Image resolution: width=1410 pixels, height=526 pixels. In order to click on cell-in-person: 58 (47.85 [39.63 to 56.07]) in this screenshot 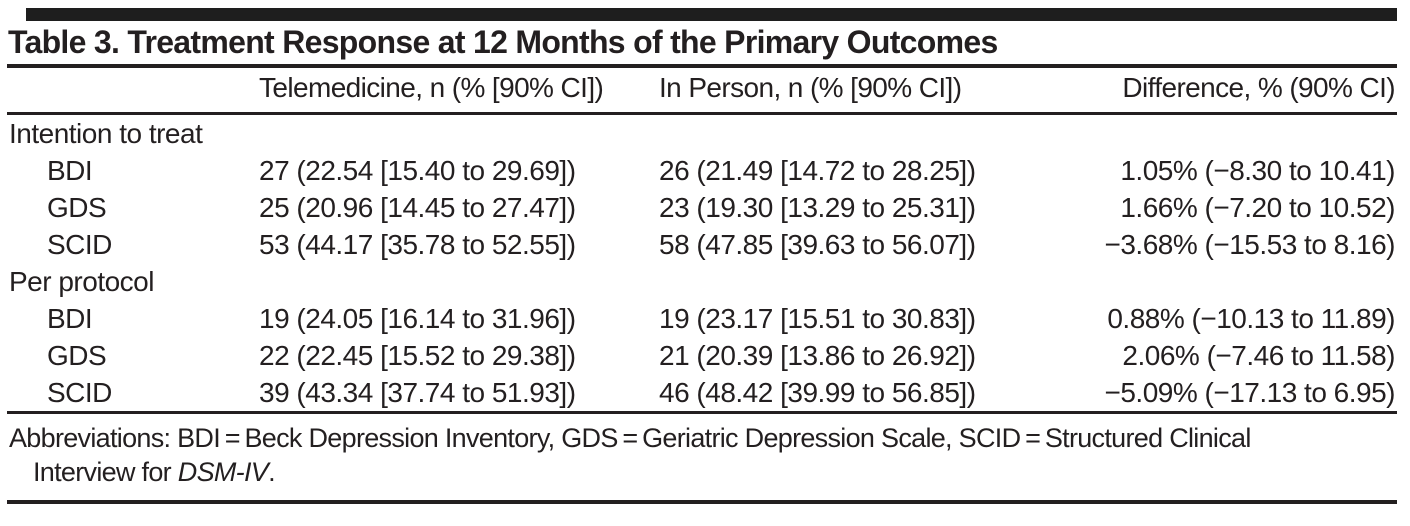, I will do `click(817, 244)`.